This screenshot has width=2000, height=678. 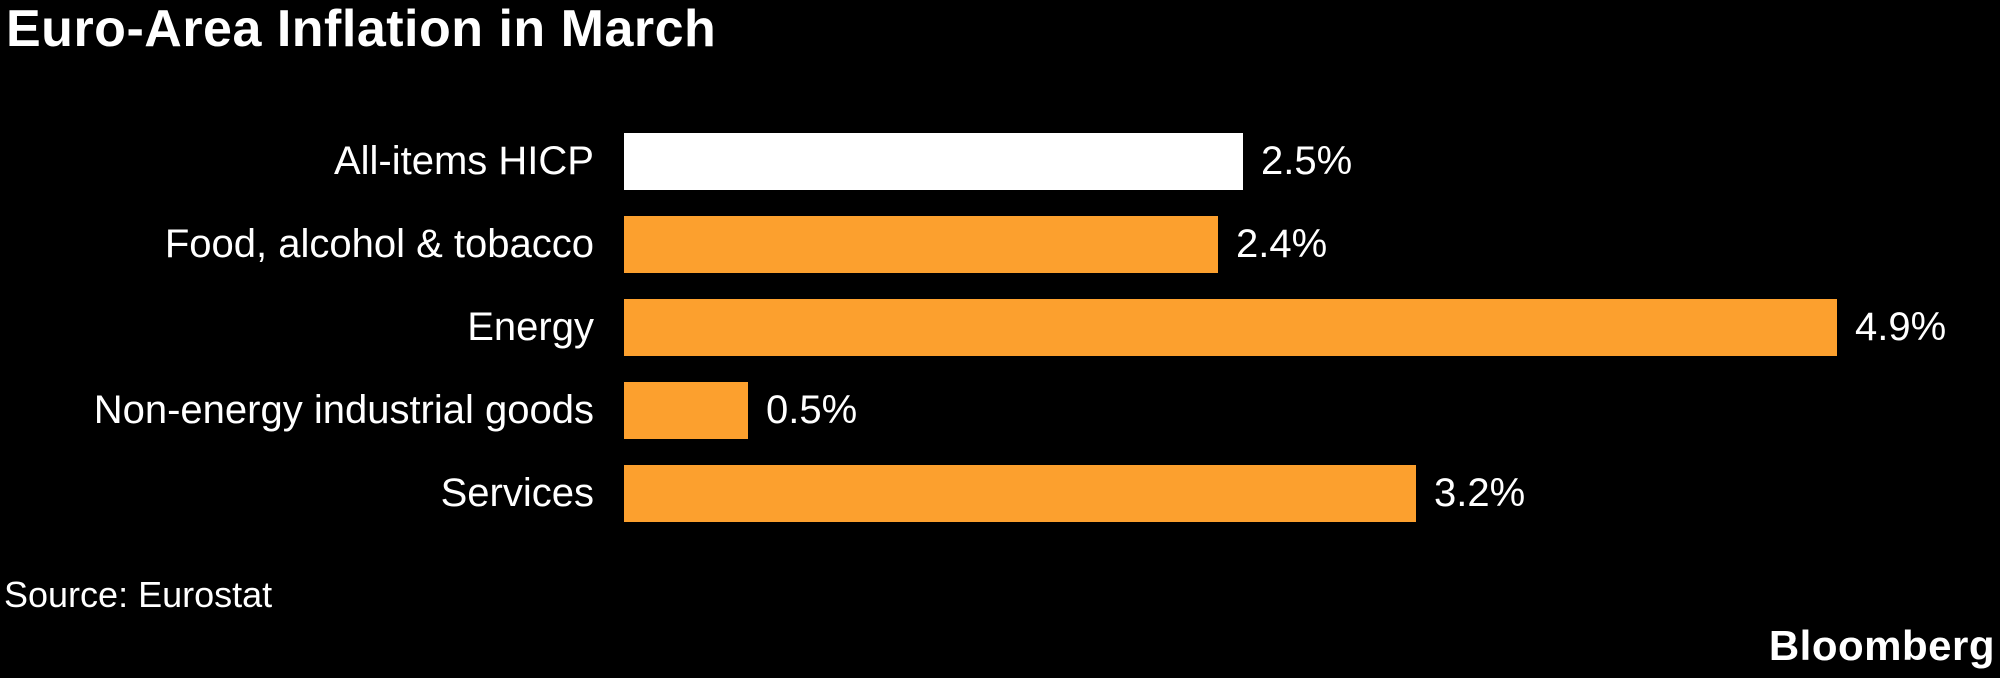 I want to click on bar-row: All-items HICP 2.5%, so click(x=1000, y=161).